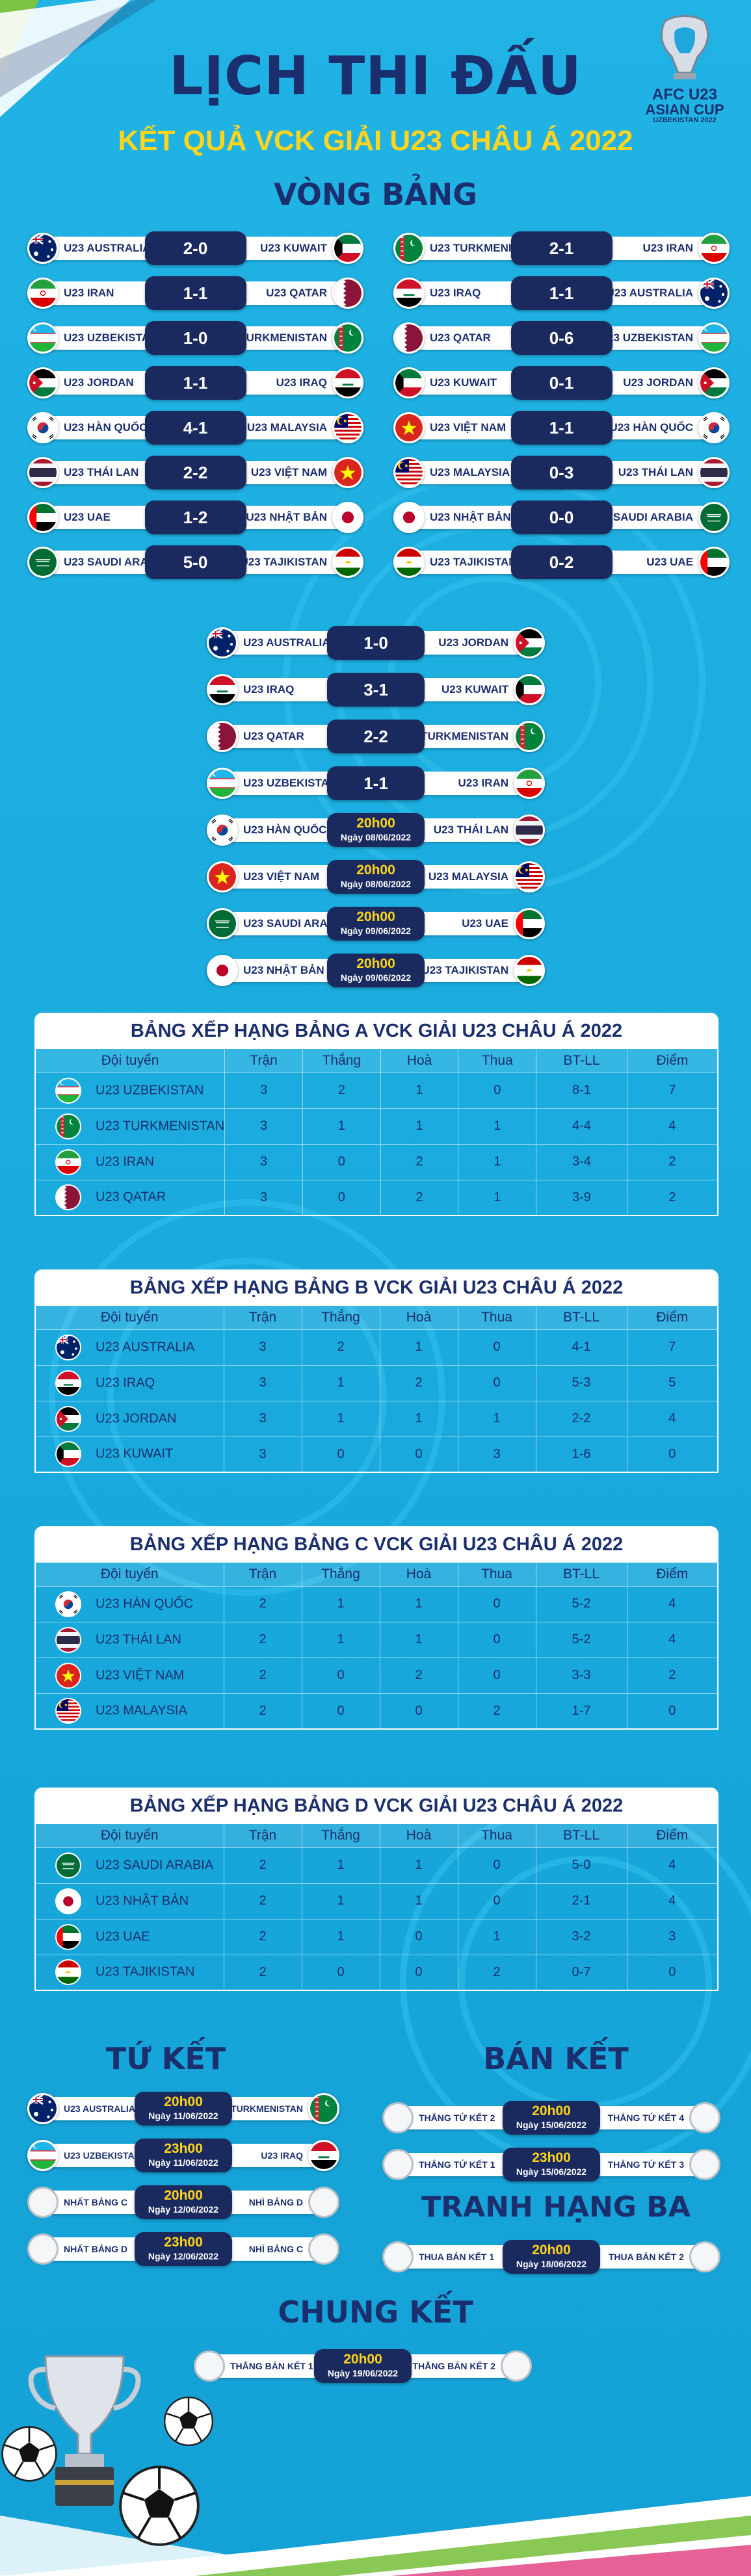  Describe the element at coordinates (129, 1865) in the screenshot. I see `team-cell: U23 SAUDI ARABIA` at that location.